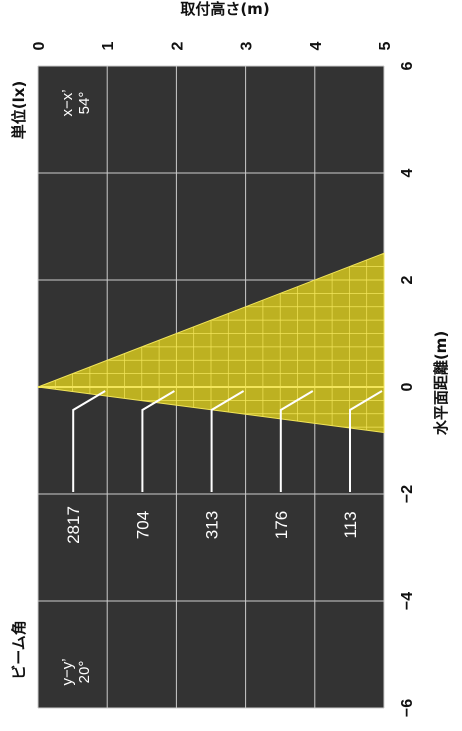 The image size is (462, 731). Describe the element at coordinates (67, 671) in the screenshot. I see `beam-yy-axis: y−y’` at that location.